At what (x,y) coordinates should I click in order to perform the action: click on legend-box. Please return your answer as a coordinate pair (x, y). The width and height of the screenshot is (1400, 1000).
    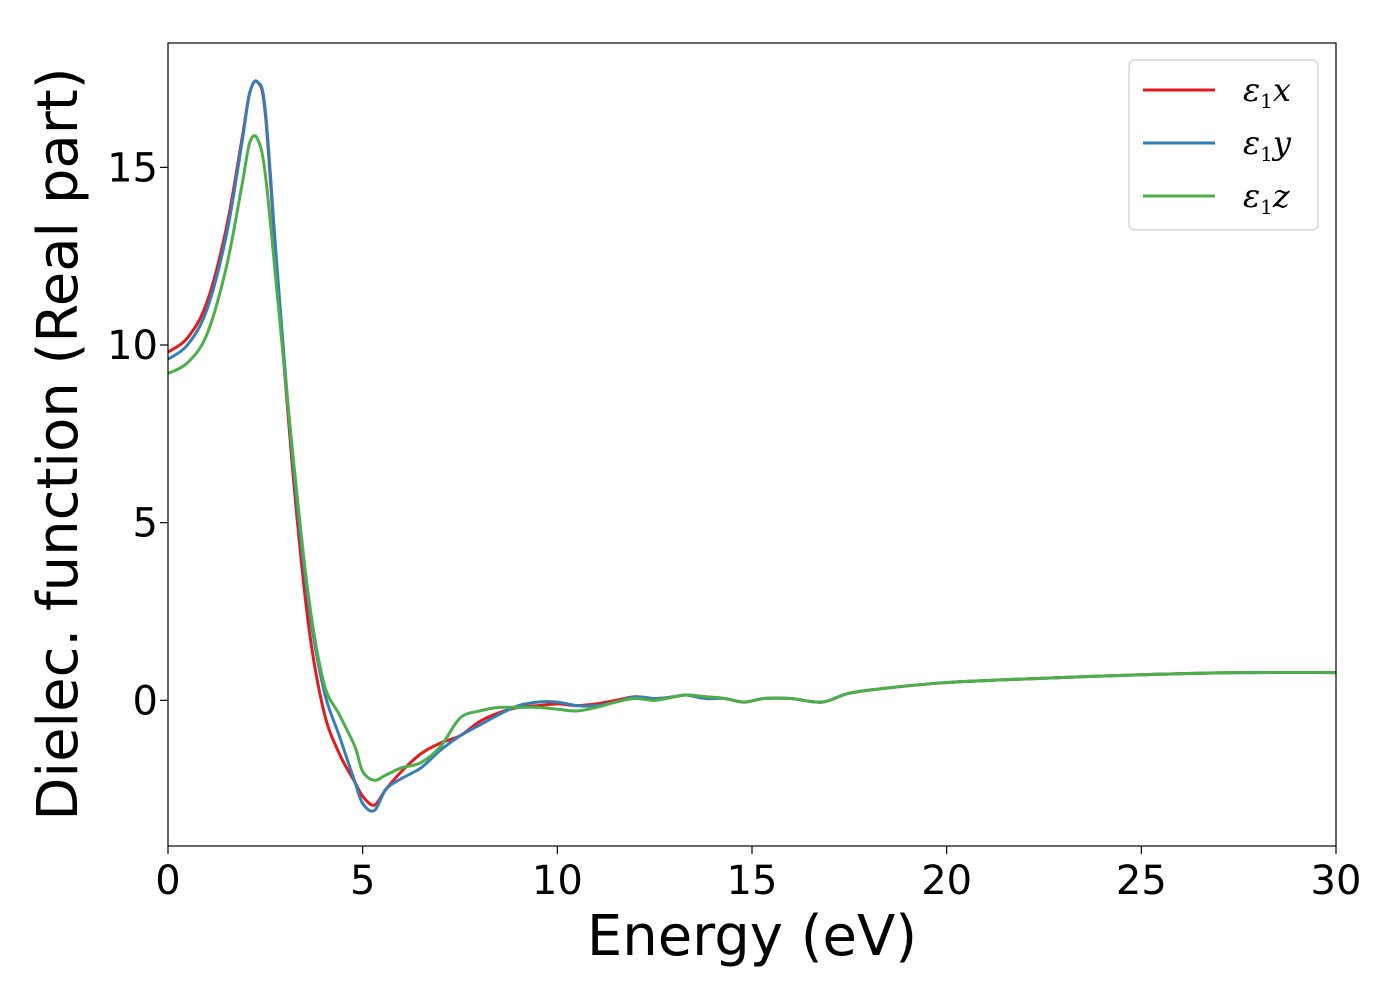
    Looking at the image, I should click on (1223, 145).